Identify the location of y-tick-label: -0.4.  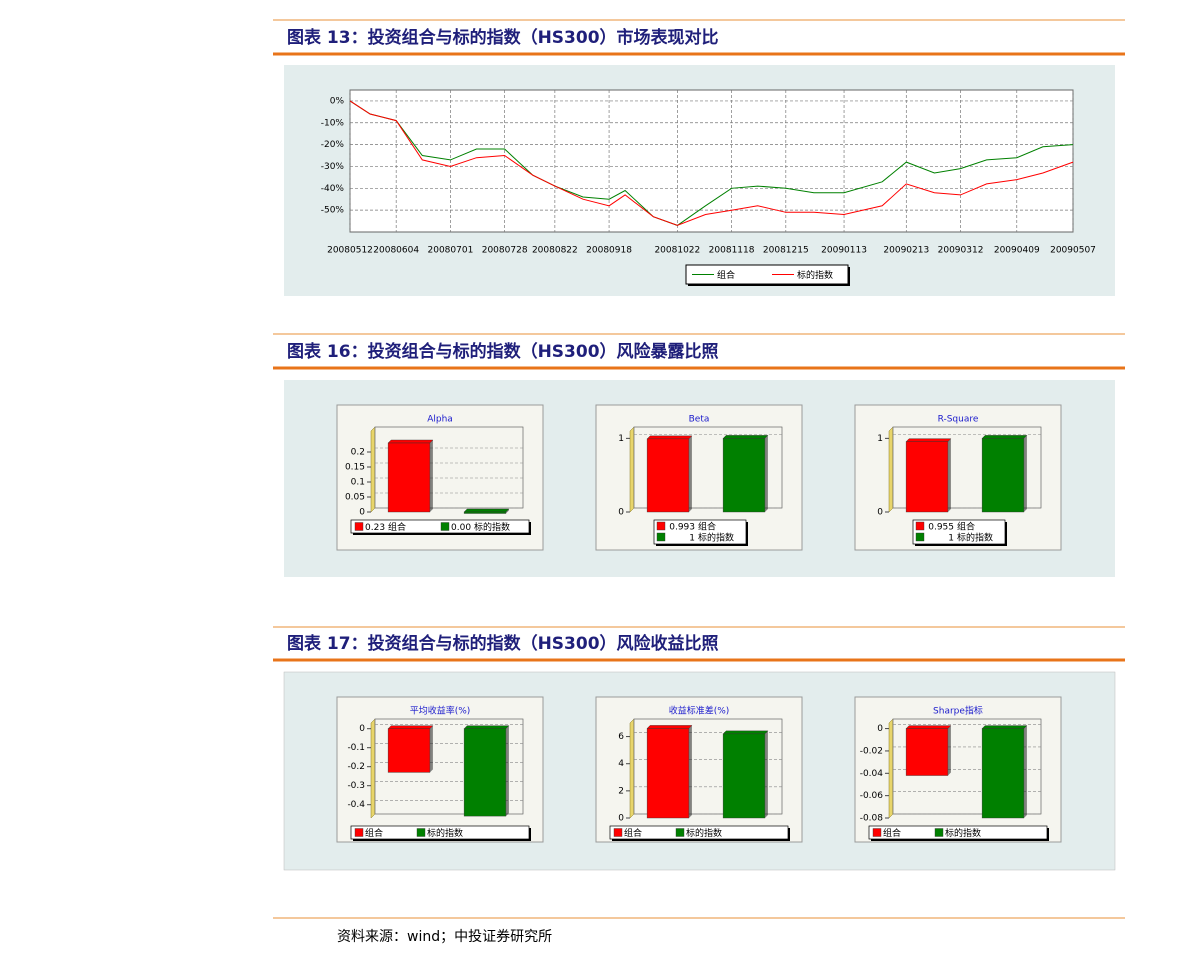
(356, 805).